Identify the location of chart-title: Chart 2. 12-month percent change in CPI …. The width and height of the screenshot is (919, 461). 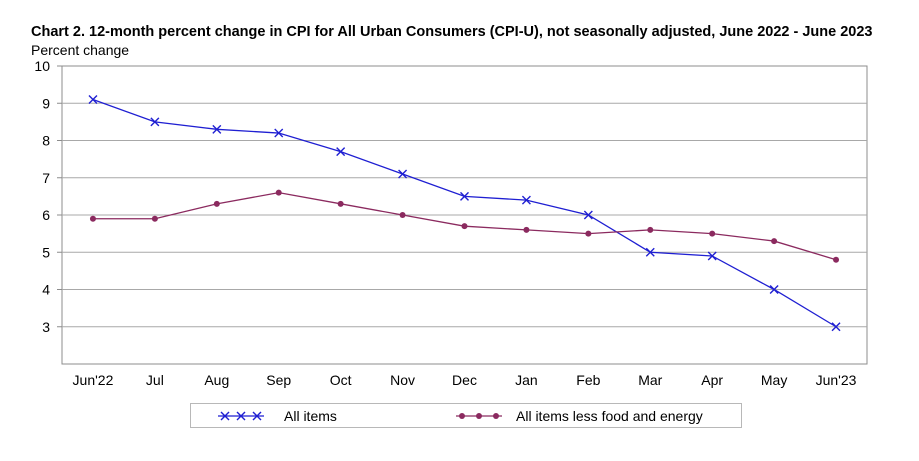
(452, 32).